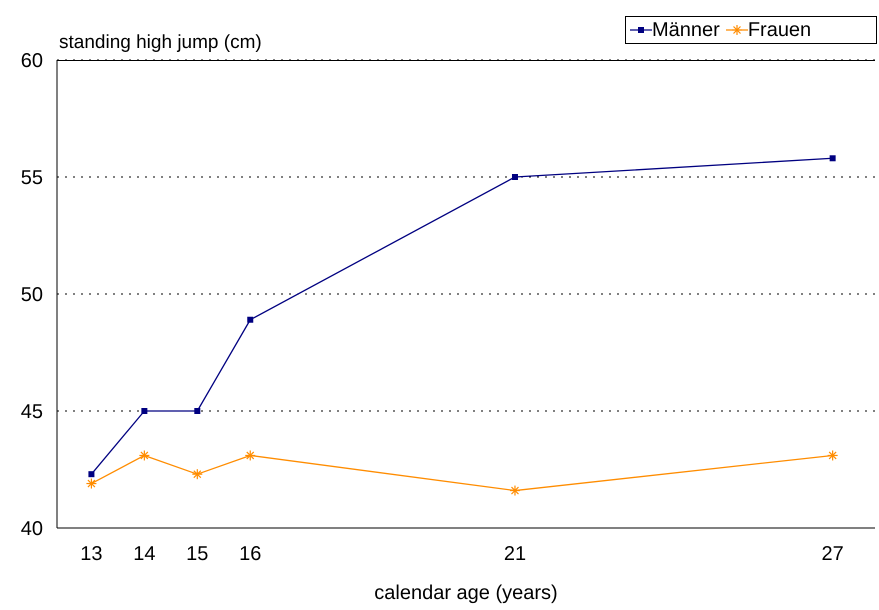  Describe the element at coordinates (31, 178) in the screenshot. I see `y-tick-label: 55` at that location.